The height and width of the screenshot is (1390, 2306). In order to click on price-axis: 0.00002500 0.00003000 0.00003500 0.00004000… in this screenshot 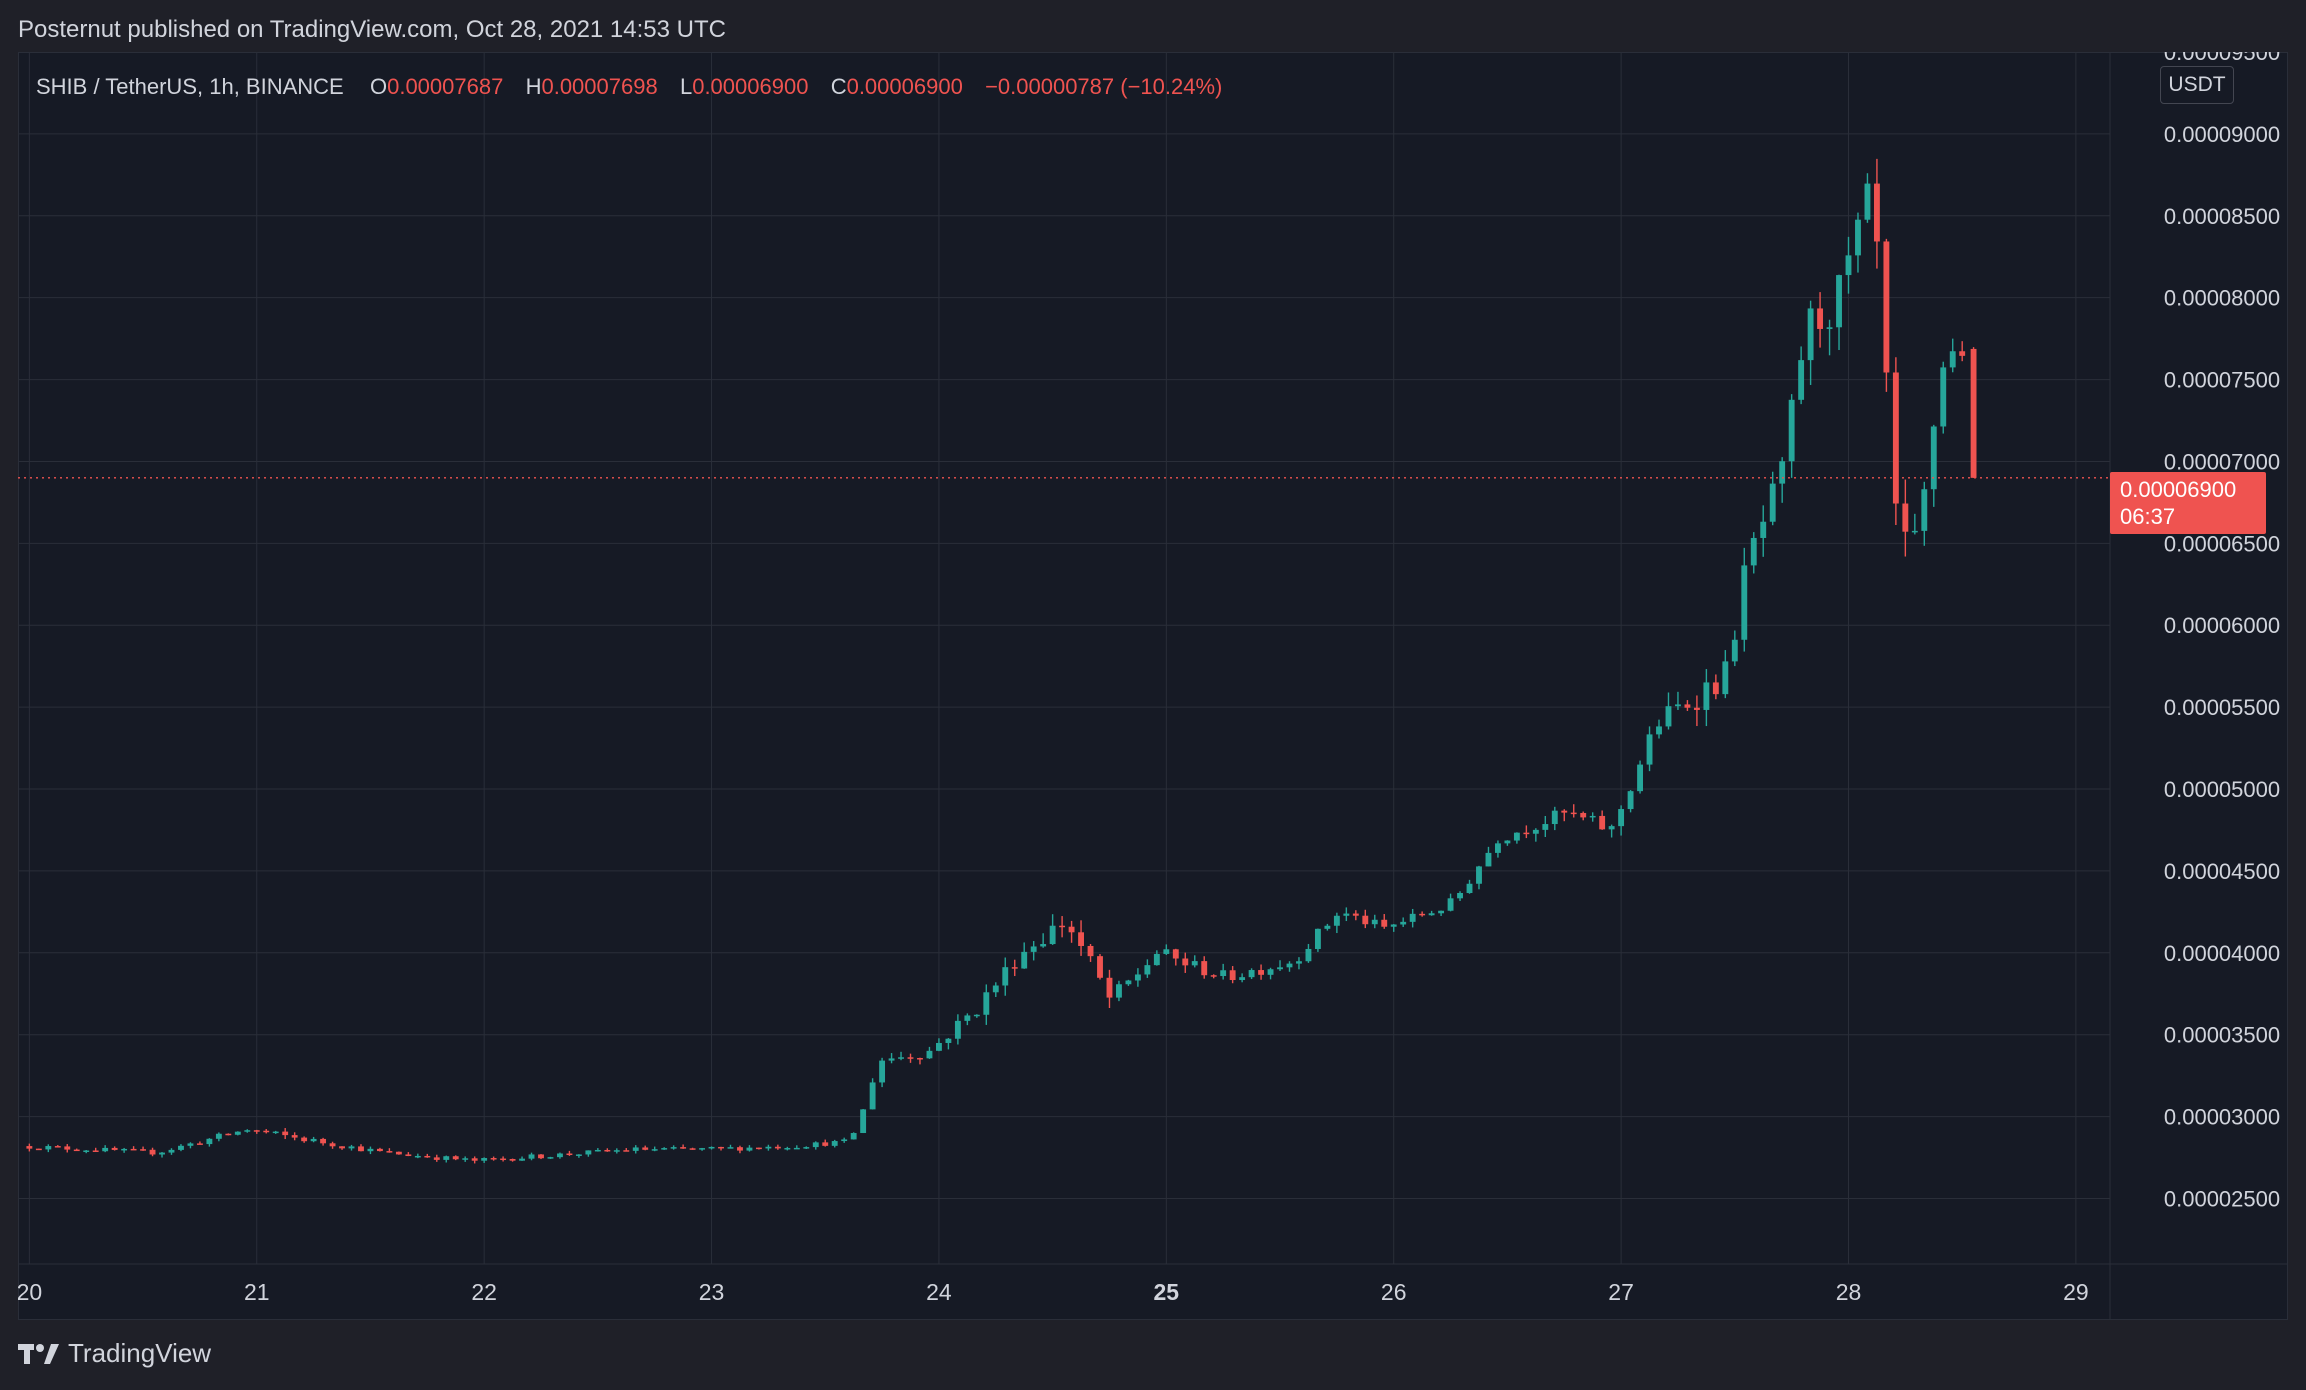, I will do `click(2222, 631)`.